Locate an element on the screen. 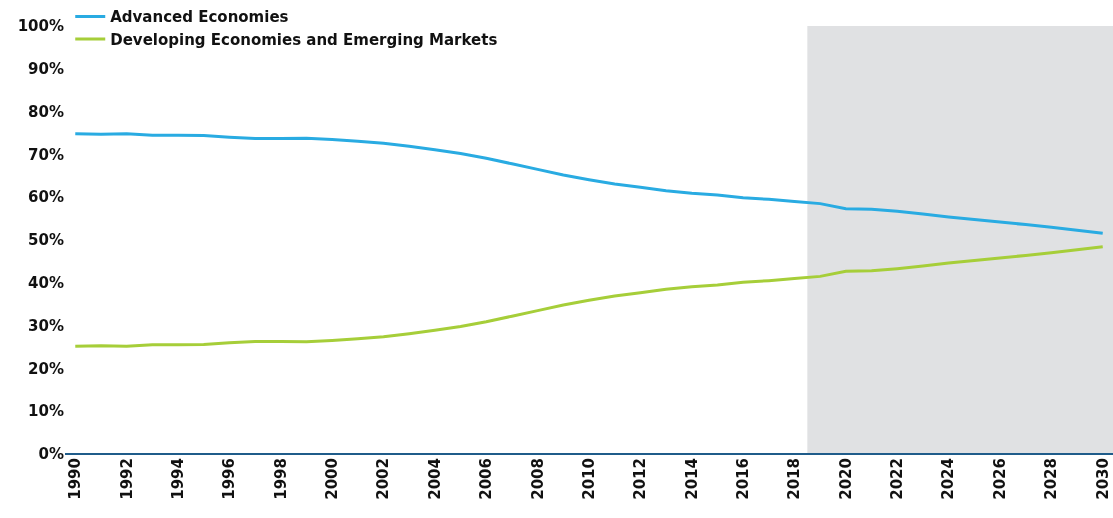  x-tick-label: 2026 is located at coordinates (999, 479).